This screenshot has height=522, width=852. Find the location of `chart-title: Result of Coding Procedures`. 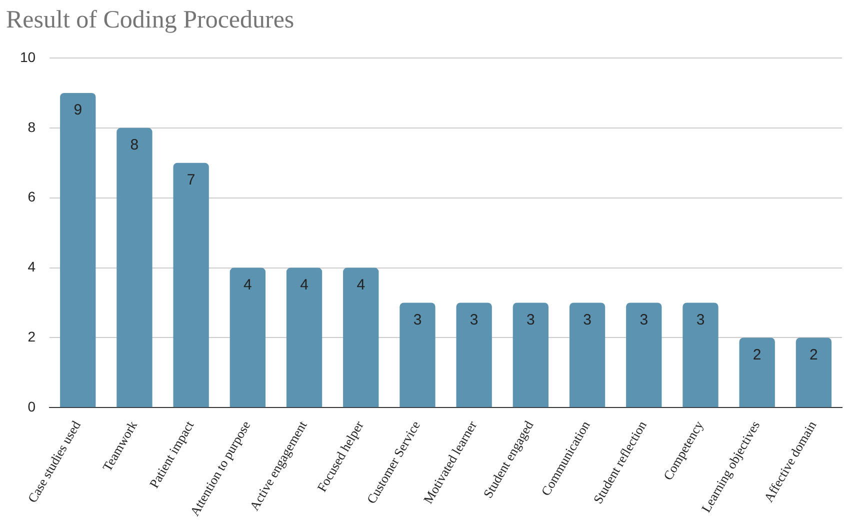

chart-title: Result of Coding Procedures is located at coordinates (150, 20).